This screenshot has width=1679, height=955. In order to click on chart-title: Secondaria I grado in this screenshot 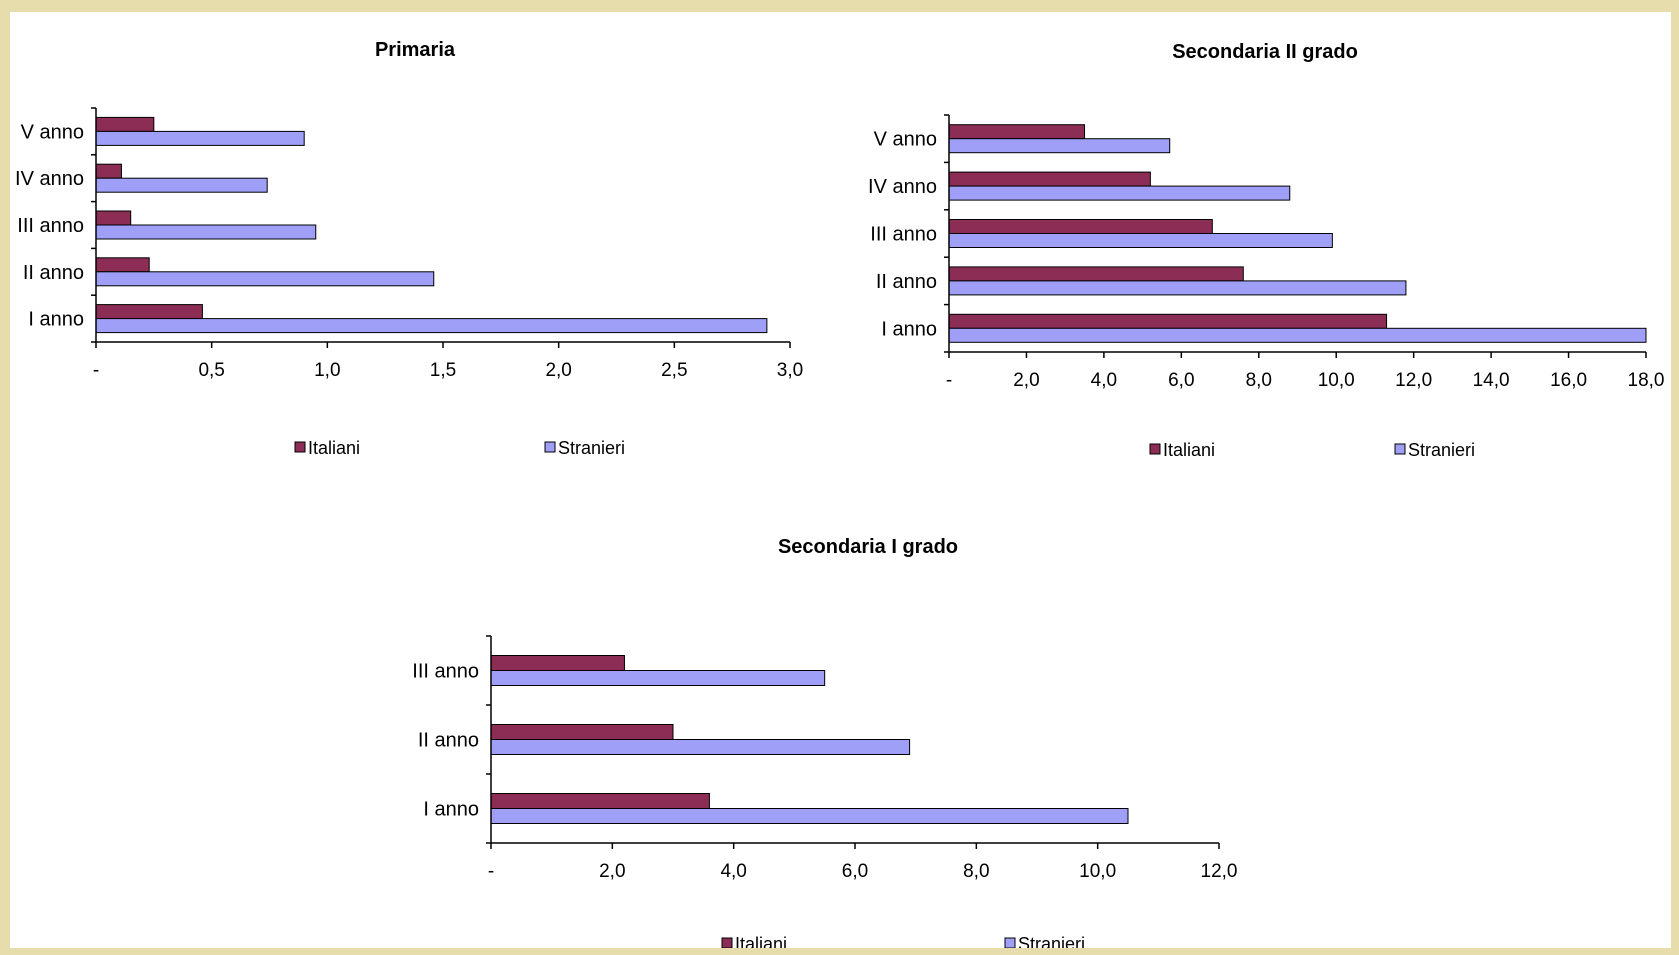, I will do `click(868, 547)`.